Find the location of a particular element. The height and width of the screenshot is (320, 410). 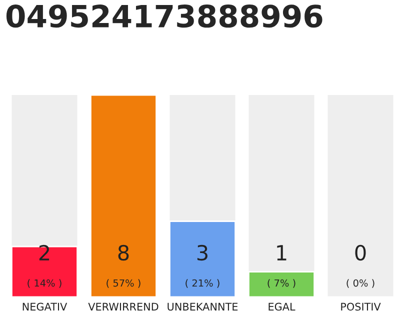

data-label: 0 ( 0% ) is located at coordinates (360, 266).